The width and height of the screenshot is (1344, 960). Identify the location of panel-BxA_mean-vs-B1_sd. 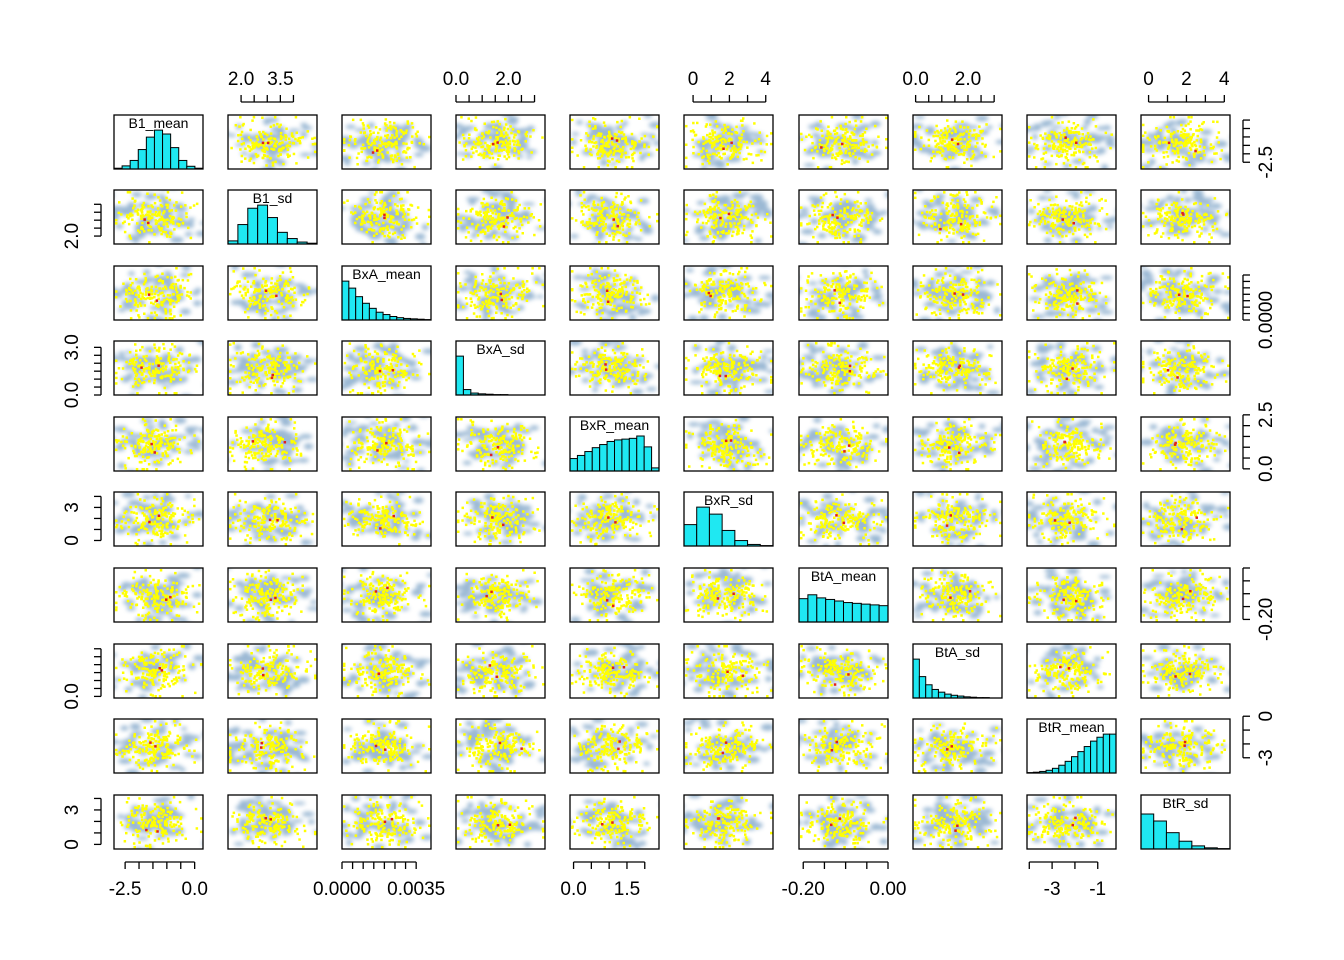
(272, 293).